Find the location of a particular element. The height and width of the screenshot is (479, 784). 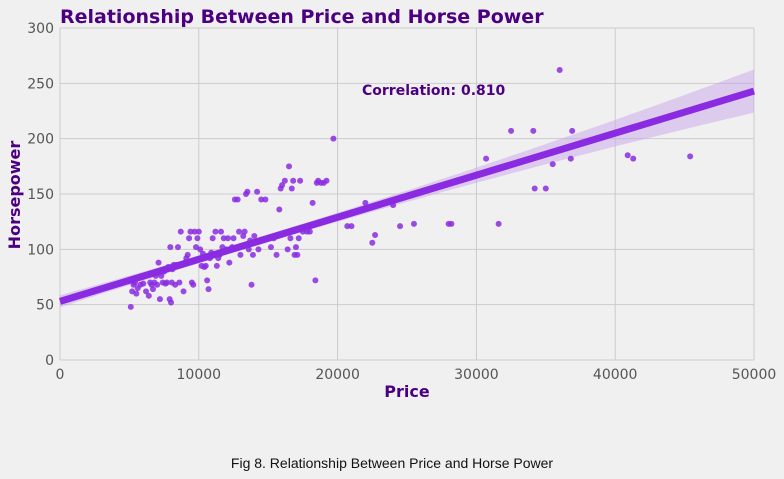

y-tick-label: 300 is located at coordinates (40, 29).